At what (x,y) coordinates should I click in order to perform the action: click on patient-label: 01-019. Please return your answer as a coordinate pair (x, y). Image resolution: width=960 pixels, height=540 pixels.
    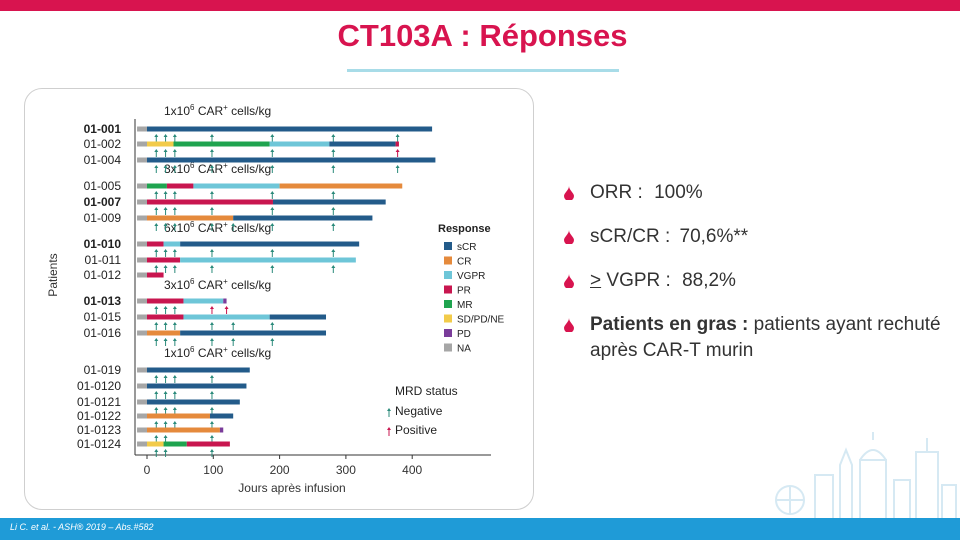
    Looking at the image, I should click on (103, 370).